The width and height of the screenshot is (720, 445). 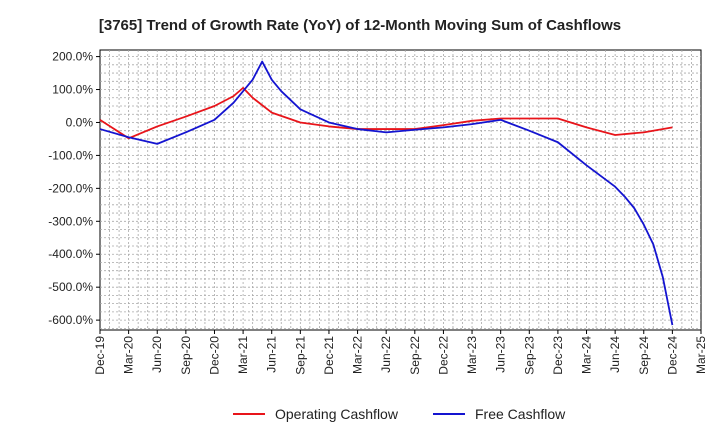 What do you see at coordinates (672, 355) in the screenshot?
I see `x-tick-label: Dec-24` at bounding box center [672, 355].